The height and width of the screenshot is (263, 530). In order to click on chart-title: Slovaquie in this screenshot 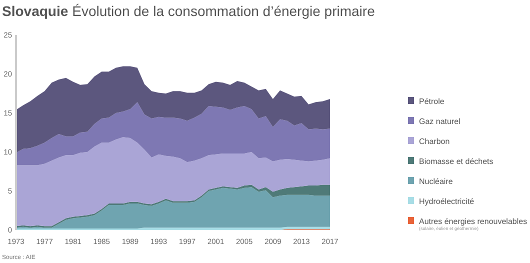, I will do `click(35, 11)`.